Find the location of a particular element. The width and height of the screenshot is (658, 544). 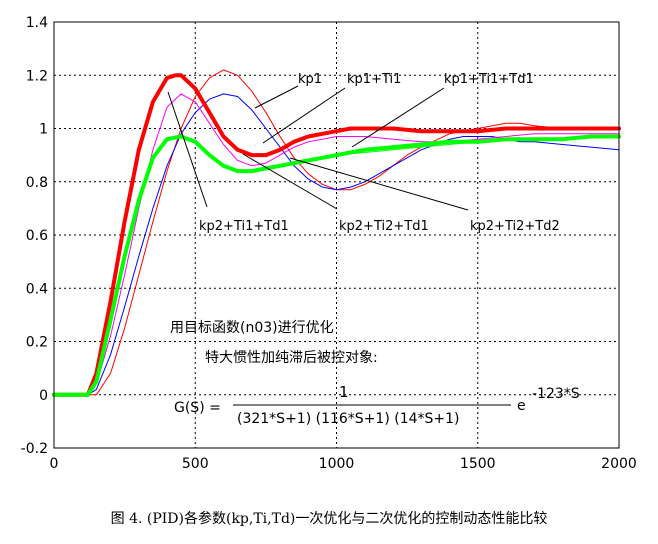

pointer-kp2-ti1-td1 is located at coordinates (187, 149).